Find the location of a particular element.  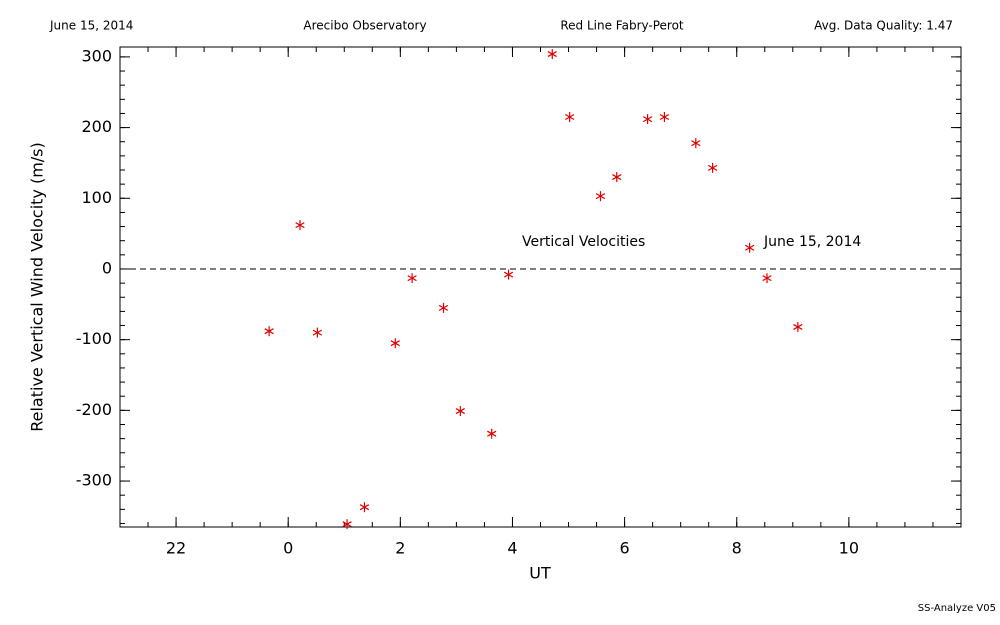

y-tick-label: -200 is located at coordinates (94, 409).